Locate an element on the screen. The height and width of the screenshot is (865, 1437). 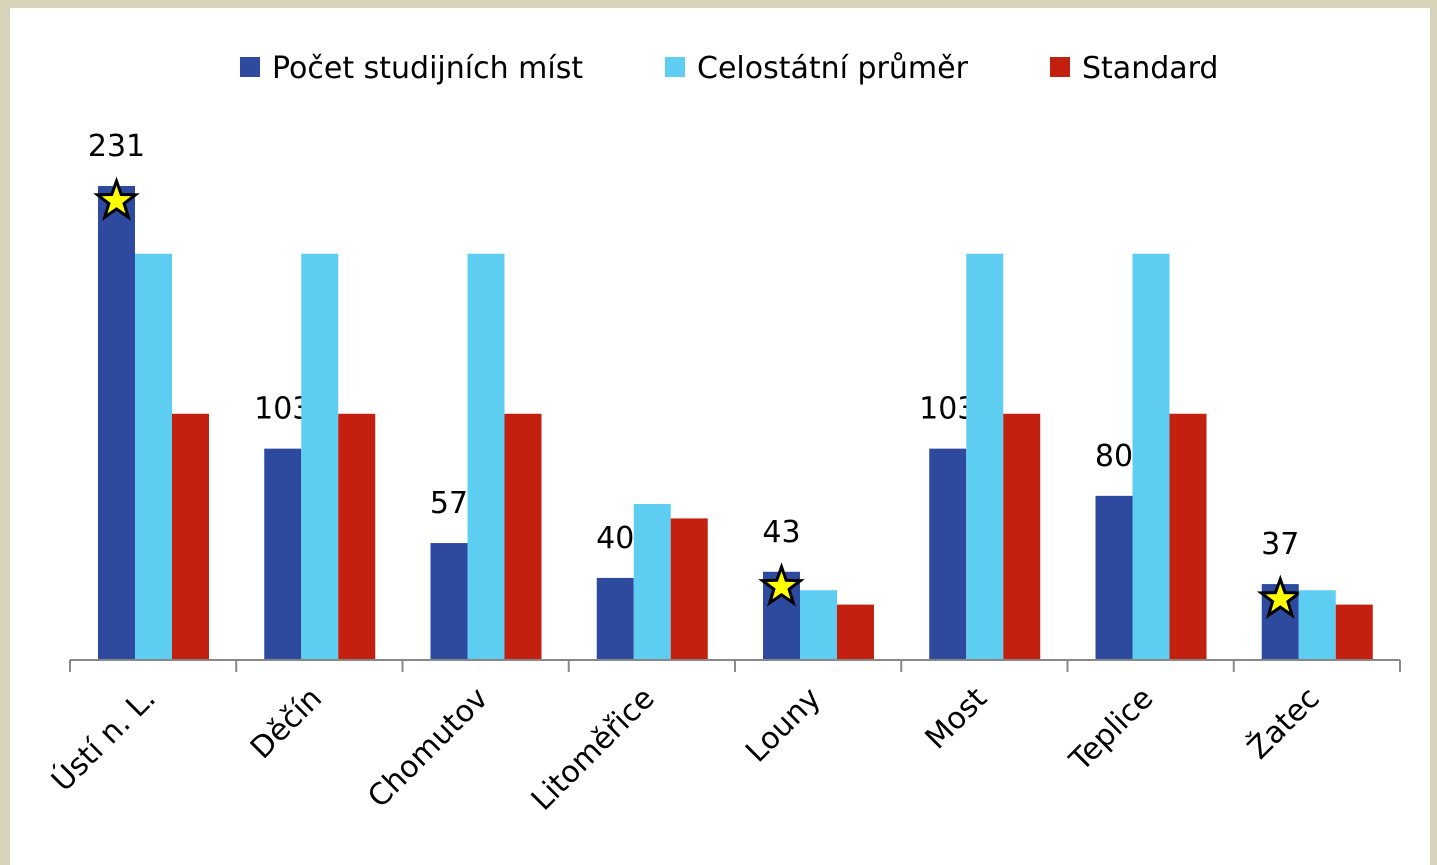
data-label: 37 is located at coordinates (1280, 544).